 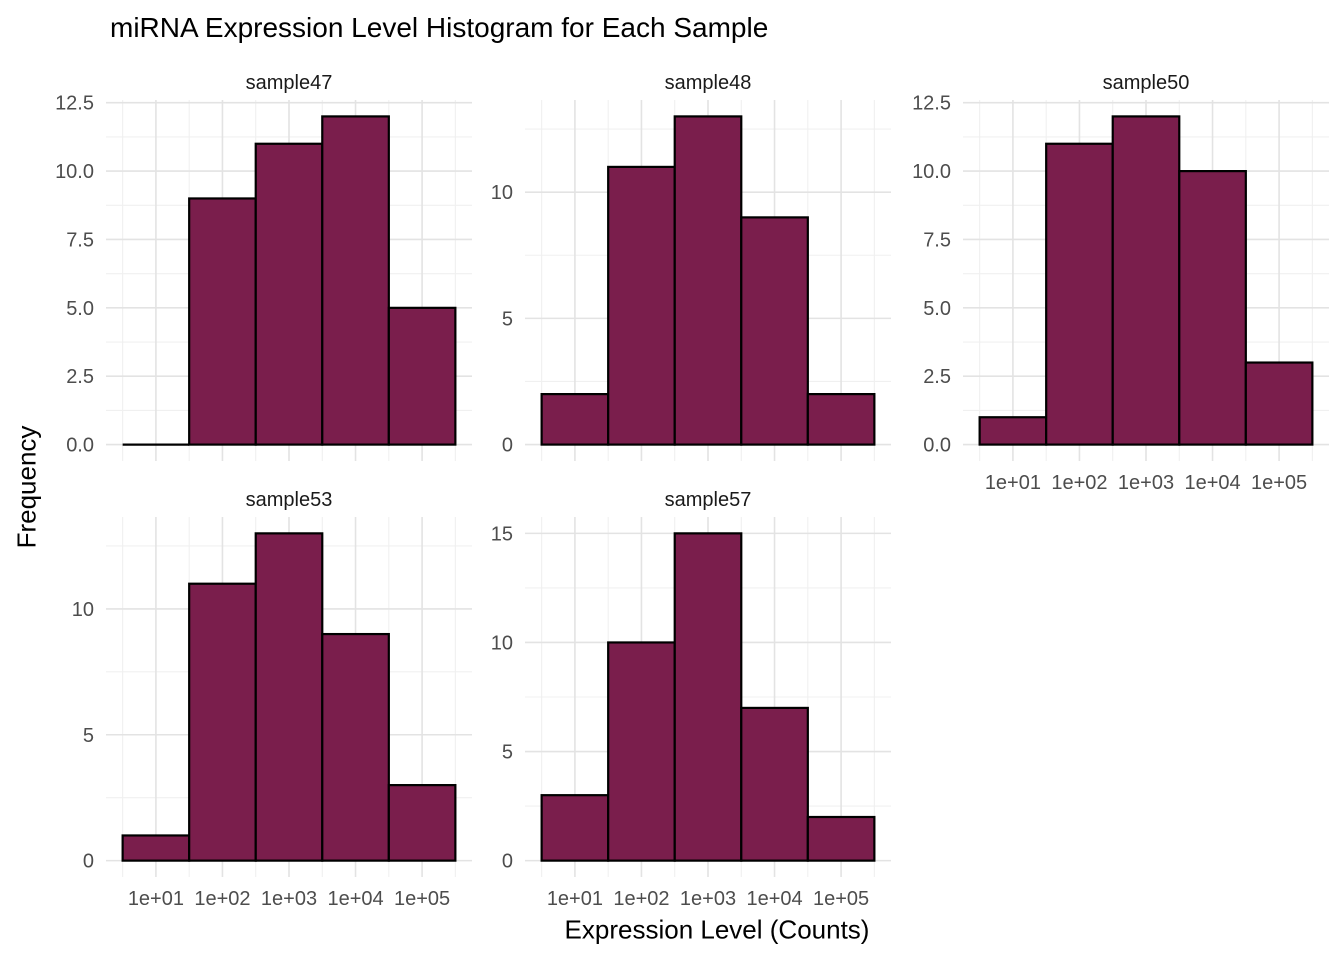 What do you see at coordinates (708, 83) in the screenshot?
I see `facet-title: sample48` at bounding box center [708, 83].